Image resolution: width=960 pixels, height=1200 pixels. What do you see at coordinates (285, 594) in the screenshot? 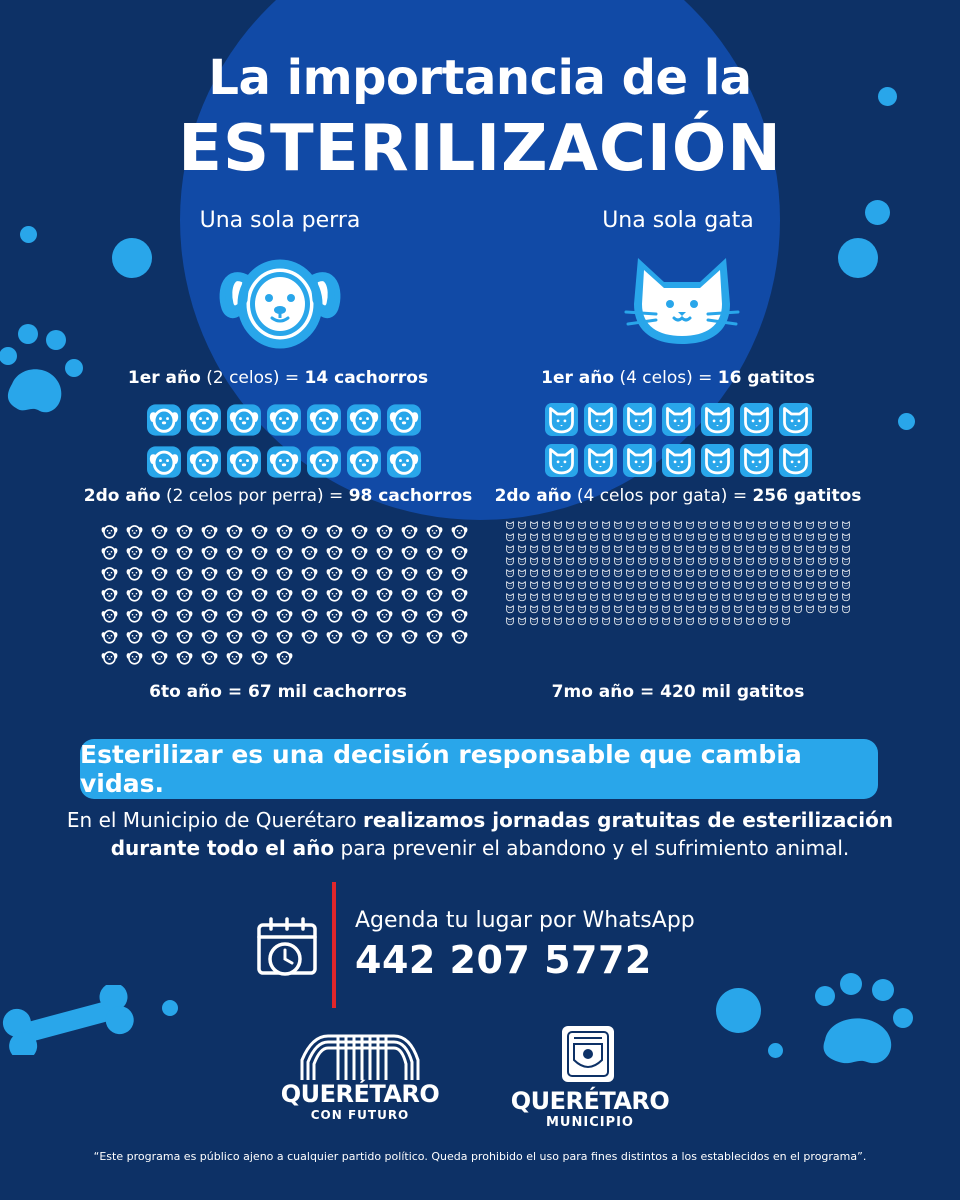
I see `dog-year2-icon-grid` at bounding box center [285, 594].